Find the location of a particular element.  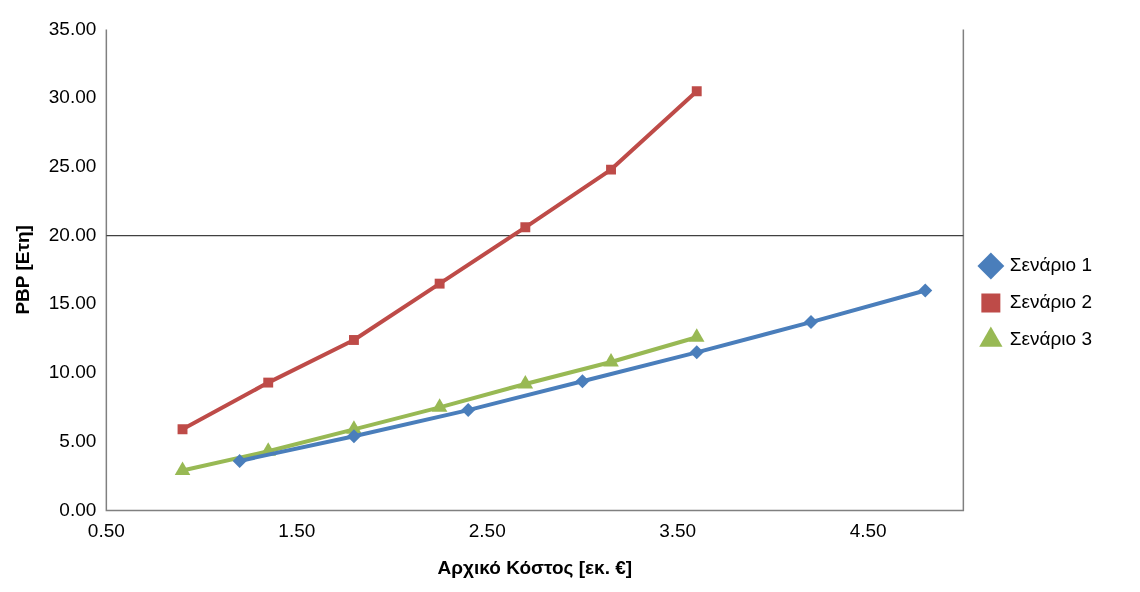

y-tick-label: 5.00 is located at coordinates (78, 440).